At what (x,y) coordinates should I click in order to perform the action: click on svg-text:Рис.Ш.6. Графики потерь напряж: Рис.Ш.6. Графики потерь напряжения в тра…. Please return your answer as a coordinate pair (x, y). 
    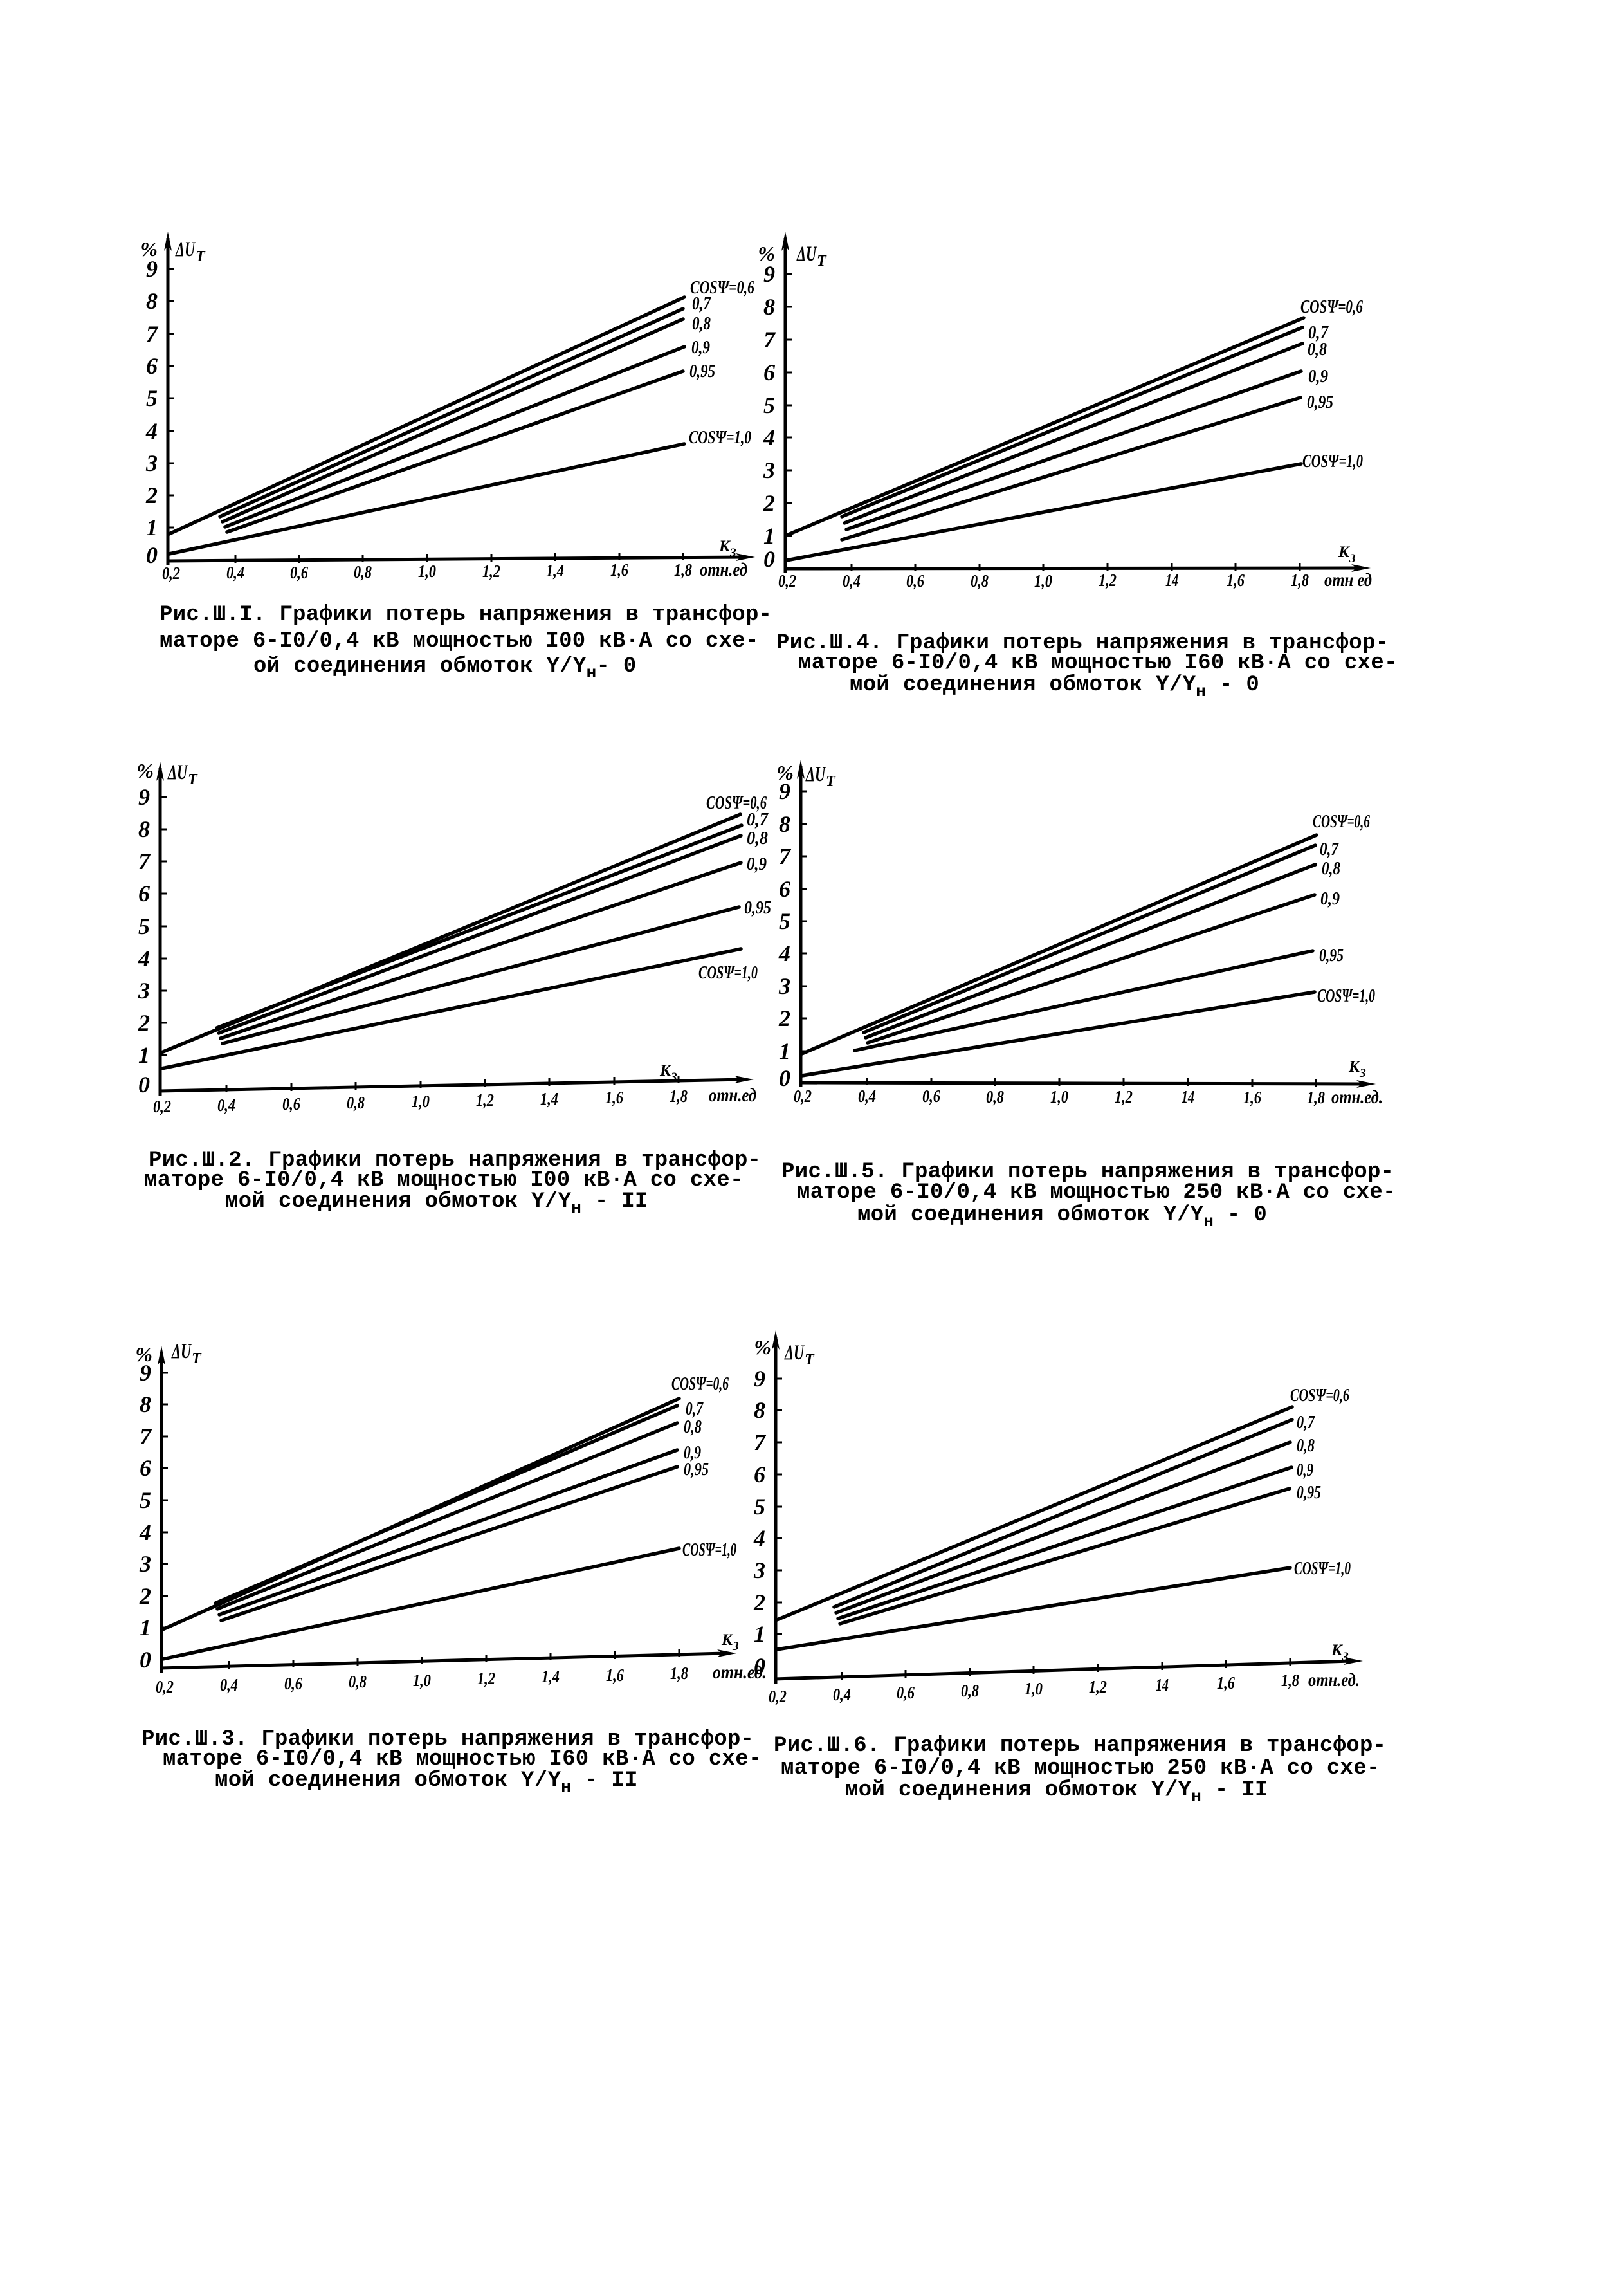
    Looking at the image, I should click on (1080, 1746).